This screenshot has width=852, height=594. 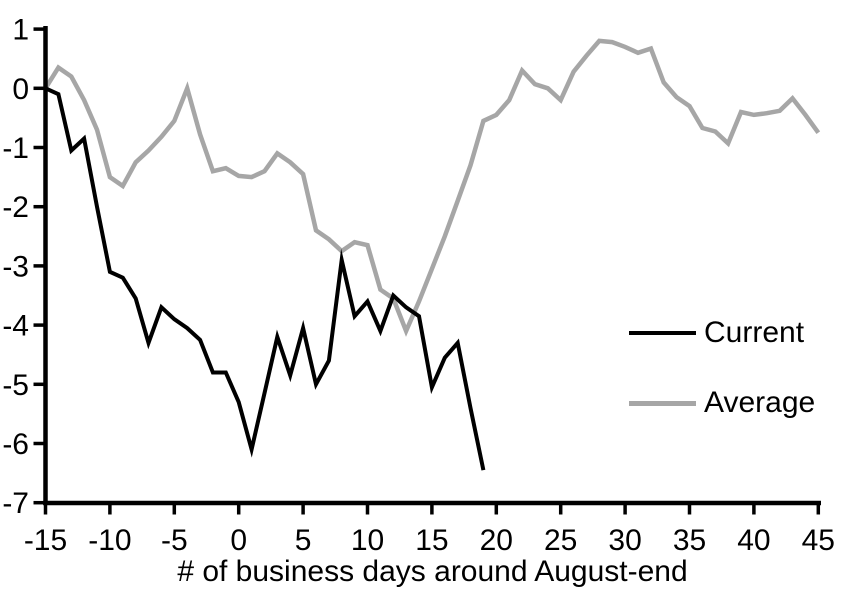 I want to click on x-tick-label: 40, so click(x=753, y=540).